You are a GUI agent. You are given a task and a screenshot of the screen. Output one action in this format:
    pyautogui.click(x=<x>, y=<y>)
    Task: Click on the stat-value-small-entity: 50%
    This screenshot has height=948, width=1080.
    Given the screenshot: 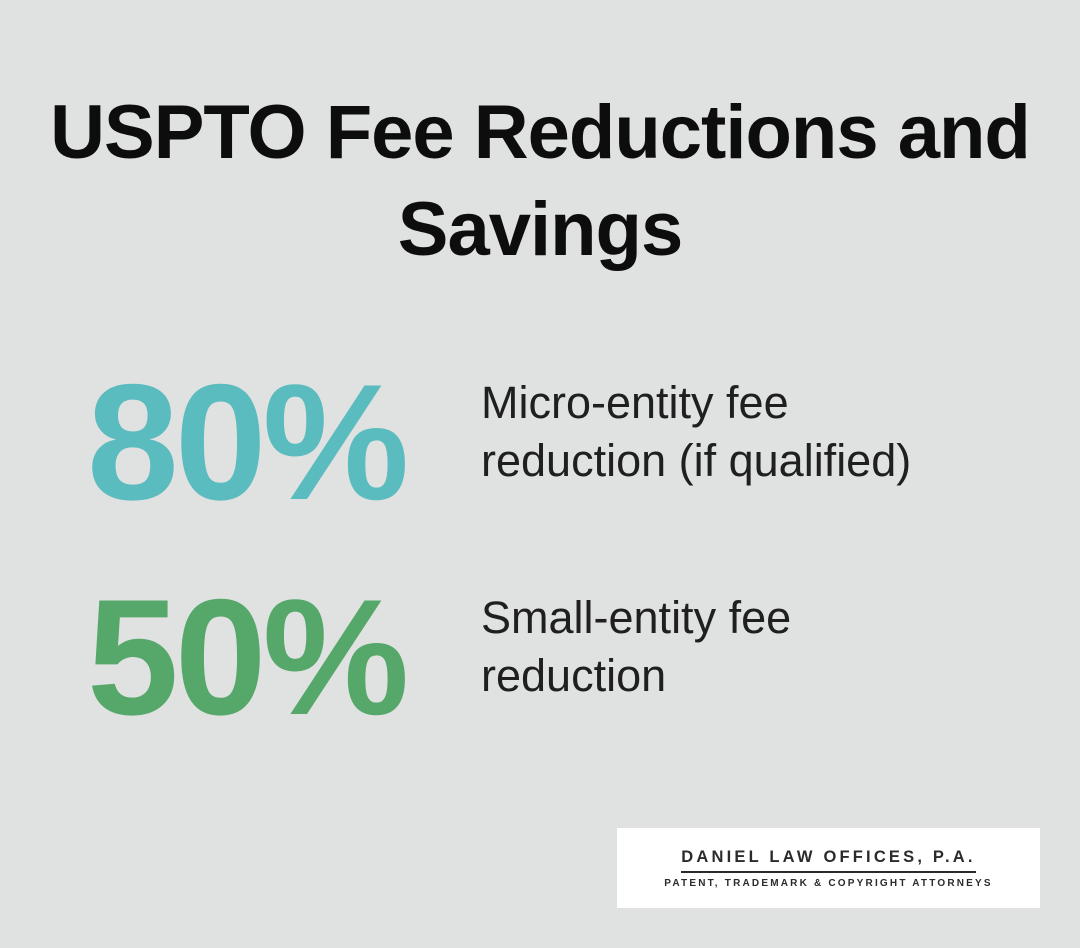 What is the action you would take?
    pyautogui.click(x=248, y=657)
    